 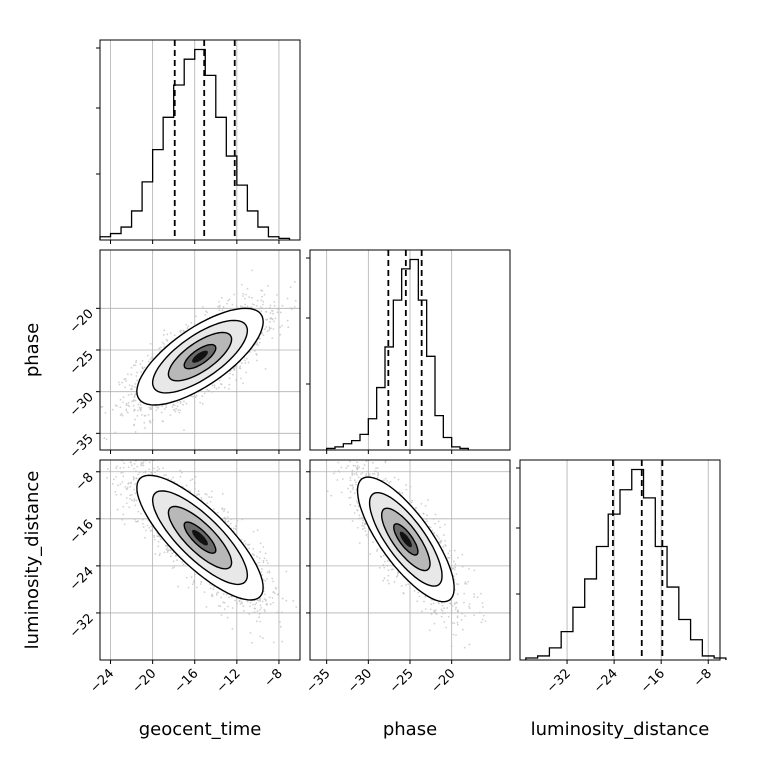 What do you see at coordinates (606, 681) in the screenshot?
I see `x-tick-label: −24` at bounding box center [606, 681].